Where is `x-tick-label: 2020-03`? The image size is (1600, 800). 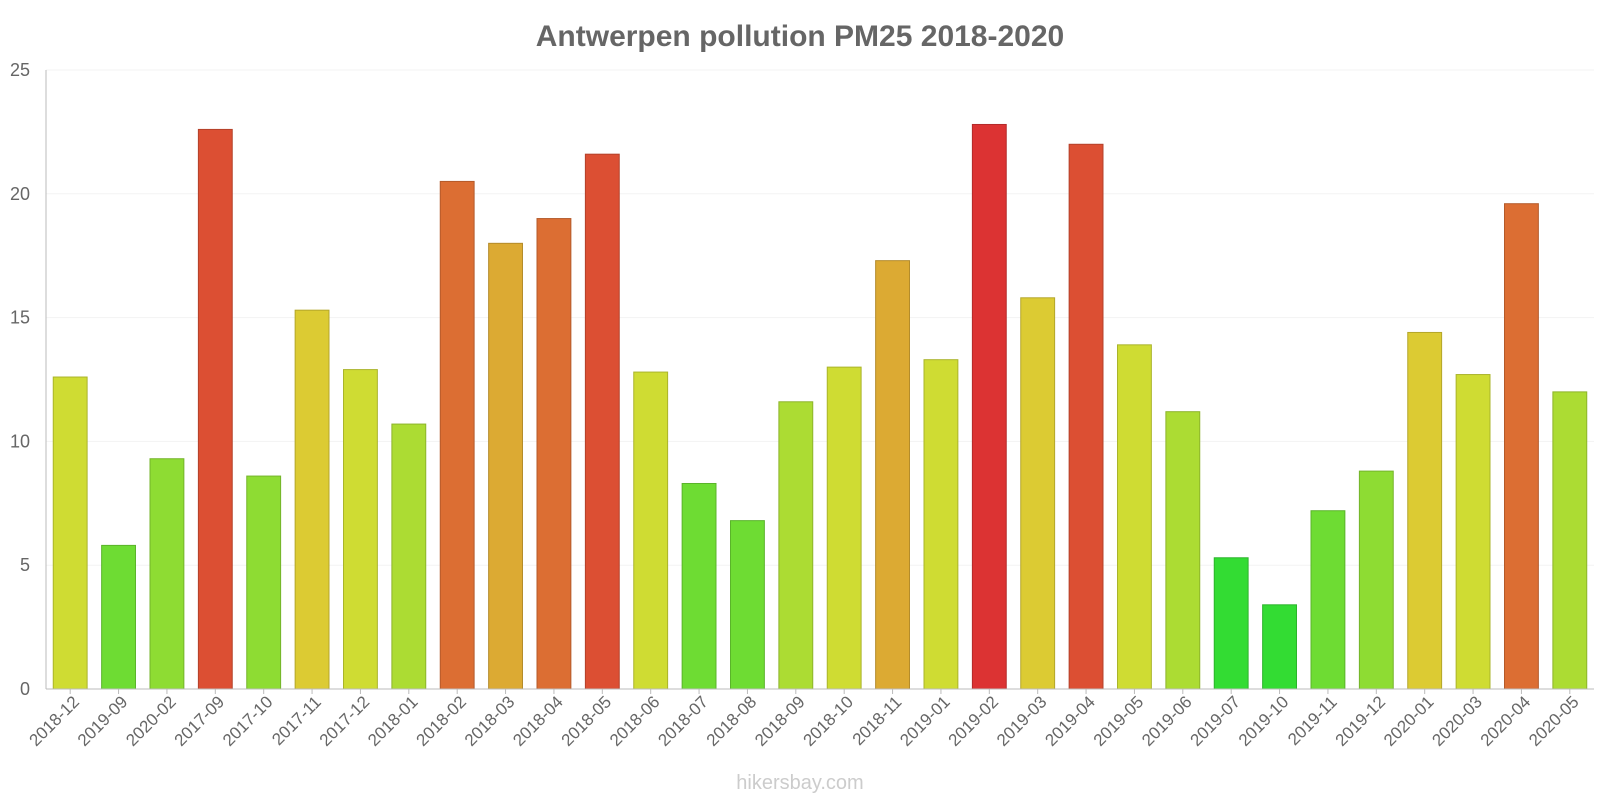 x-tick-label: 2020-03 is located at coordinates (1457, 721).